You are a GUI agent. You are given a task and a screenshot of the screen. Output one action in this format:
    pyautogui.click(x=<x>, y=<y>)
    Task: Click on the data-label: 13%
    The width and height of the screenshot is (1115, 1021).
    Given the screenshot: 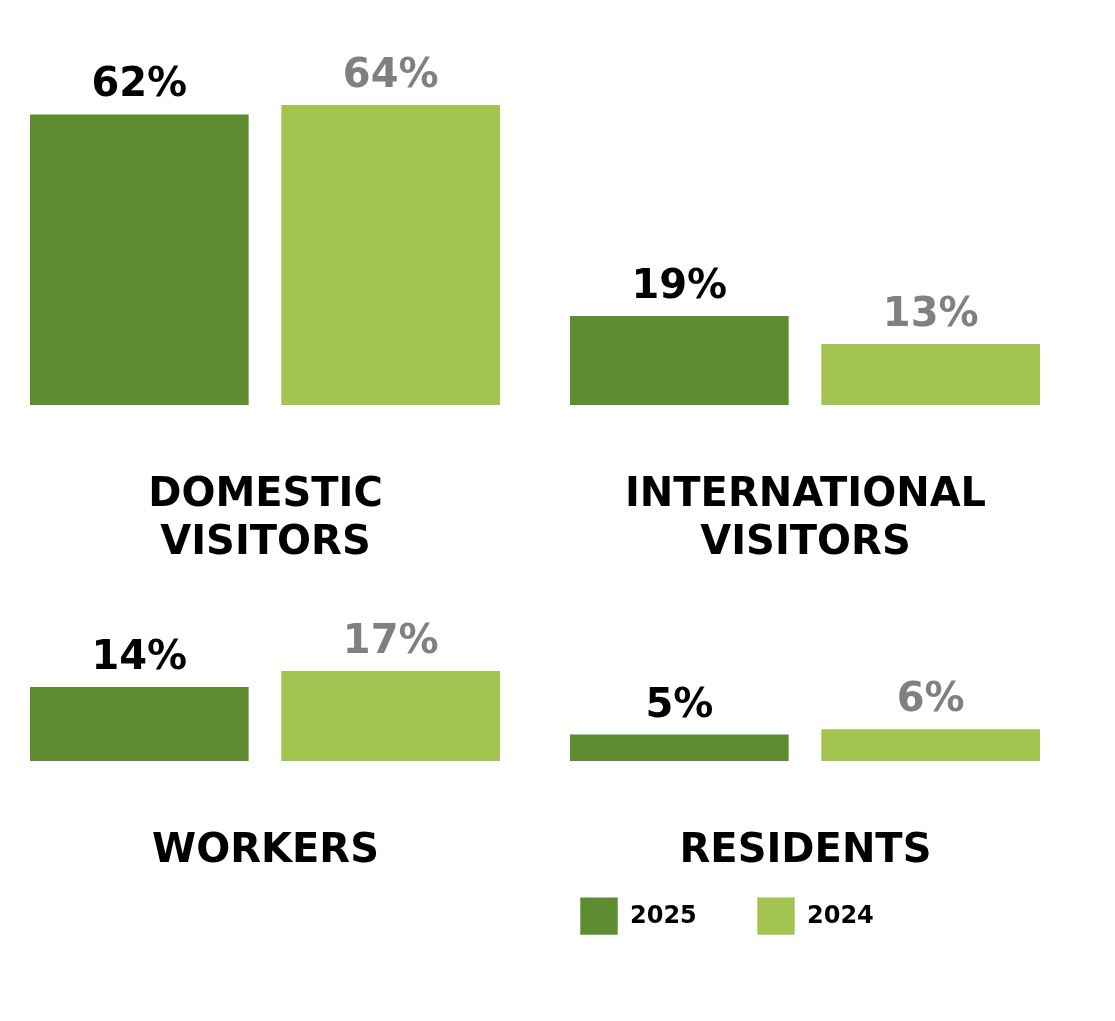 What is the action you would take?
    pyautogui.click(x=930, y=312)
    